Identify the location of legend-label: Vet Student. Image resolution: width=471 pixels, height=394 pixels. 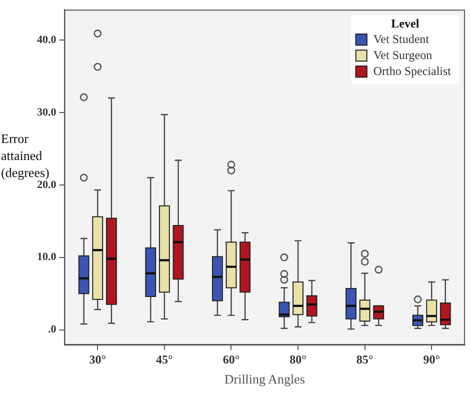
(401, 39).